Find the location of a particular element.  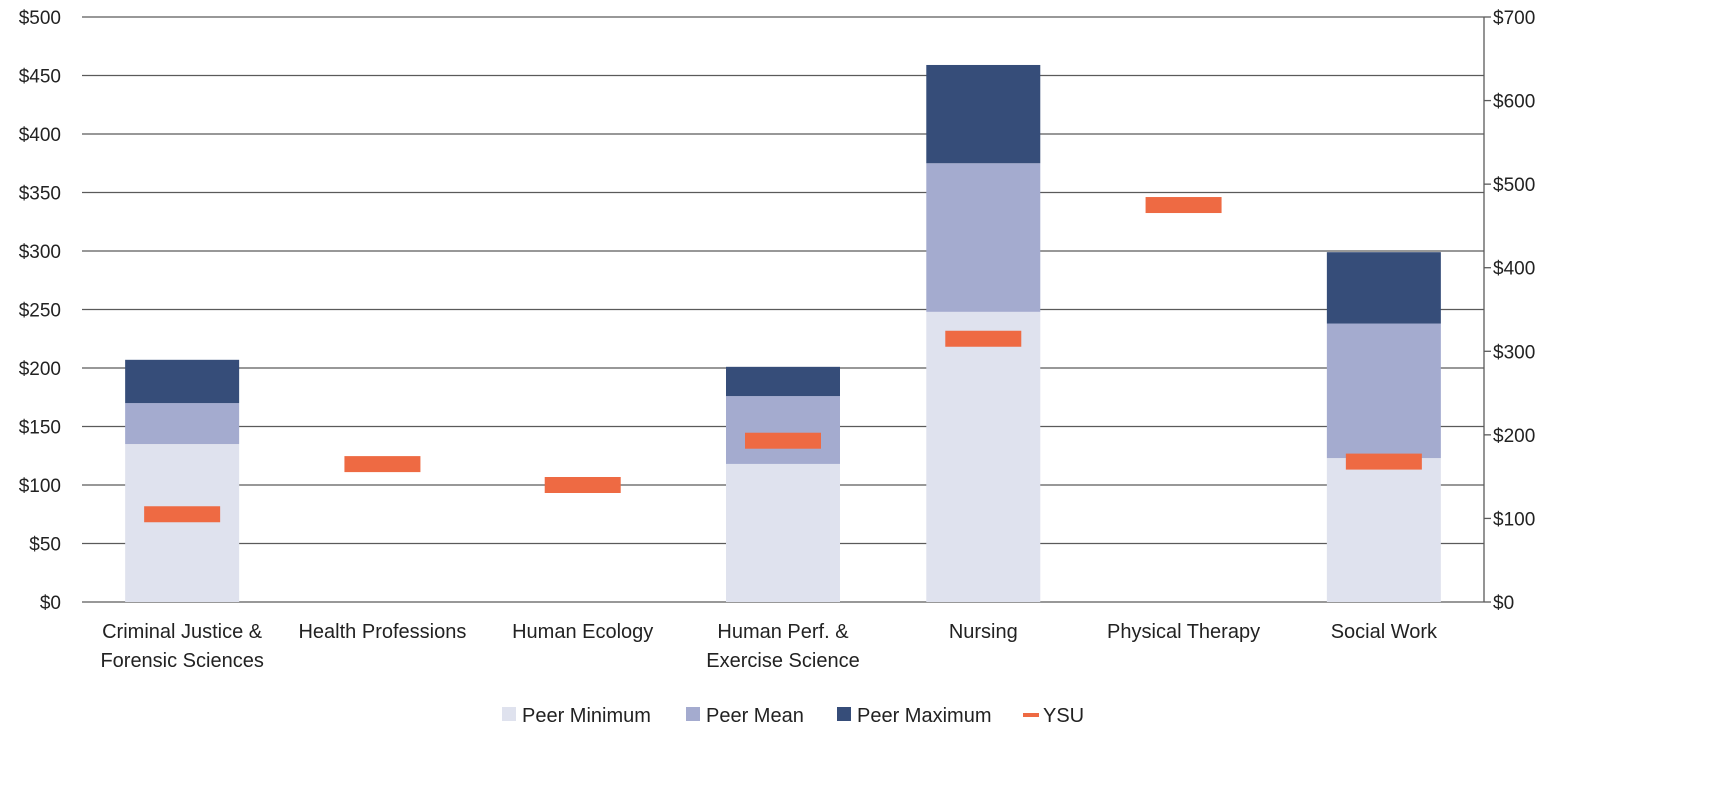

x-category-label: Human Ecology is located at coordinates (582, 632).